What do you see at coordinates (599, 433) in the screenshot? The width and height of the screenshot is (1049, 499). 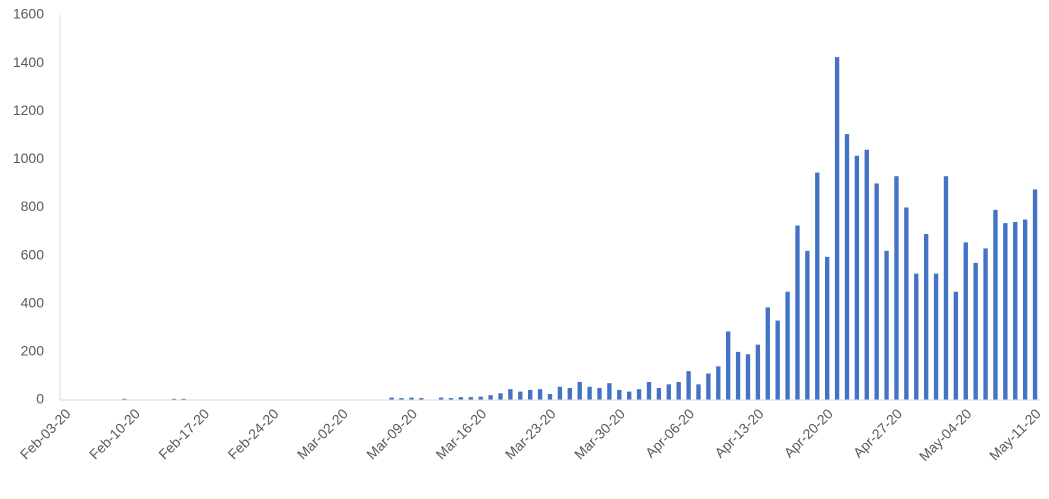 I see `x-tick-label: Mar-30-20` at bounding box center [599, 433].